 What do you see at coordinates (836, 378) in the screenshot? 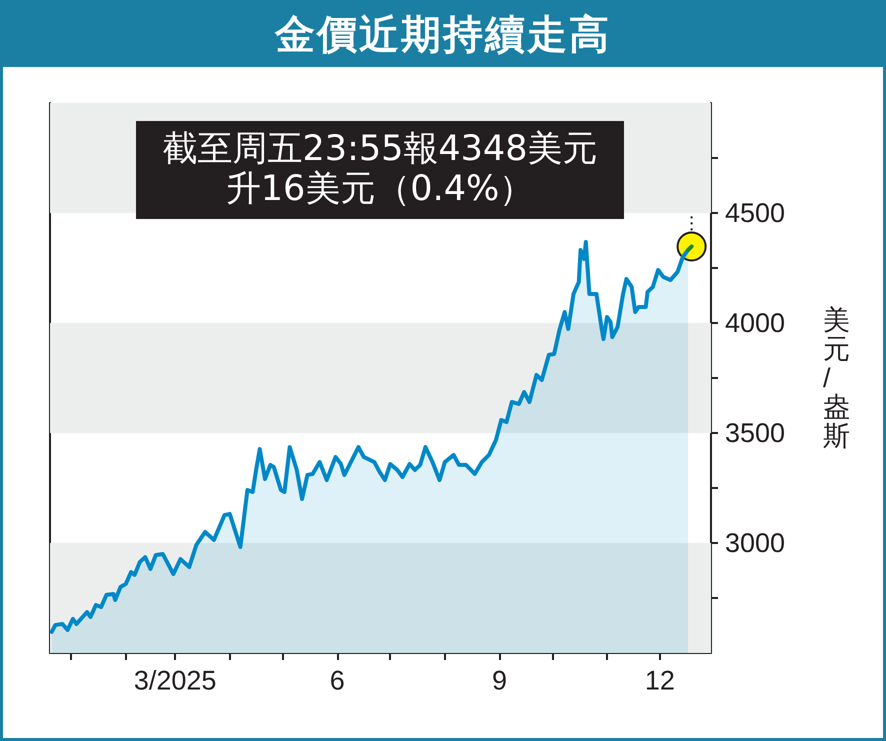
I see `y-axis-title: 美元/盎斯` at bounding box center [836, 378].